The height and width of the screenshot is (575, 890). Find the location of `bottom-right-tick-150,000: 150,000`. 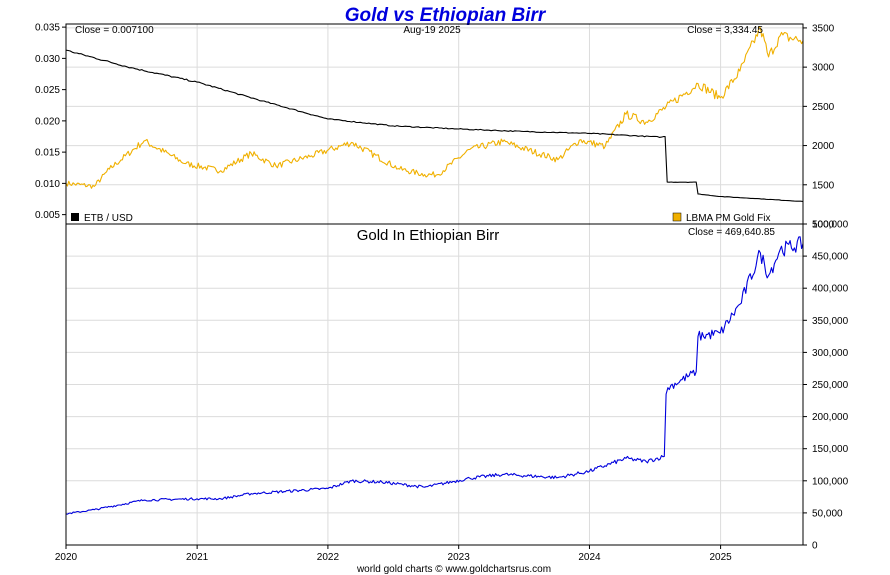

bottom-right-tick-150,000: 150,000 is located at coordinates (830, 449).